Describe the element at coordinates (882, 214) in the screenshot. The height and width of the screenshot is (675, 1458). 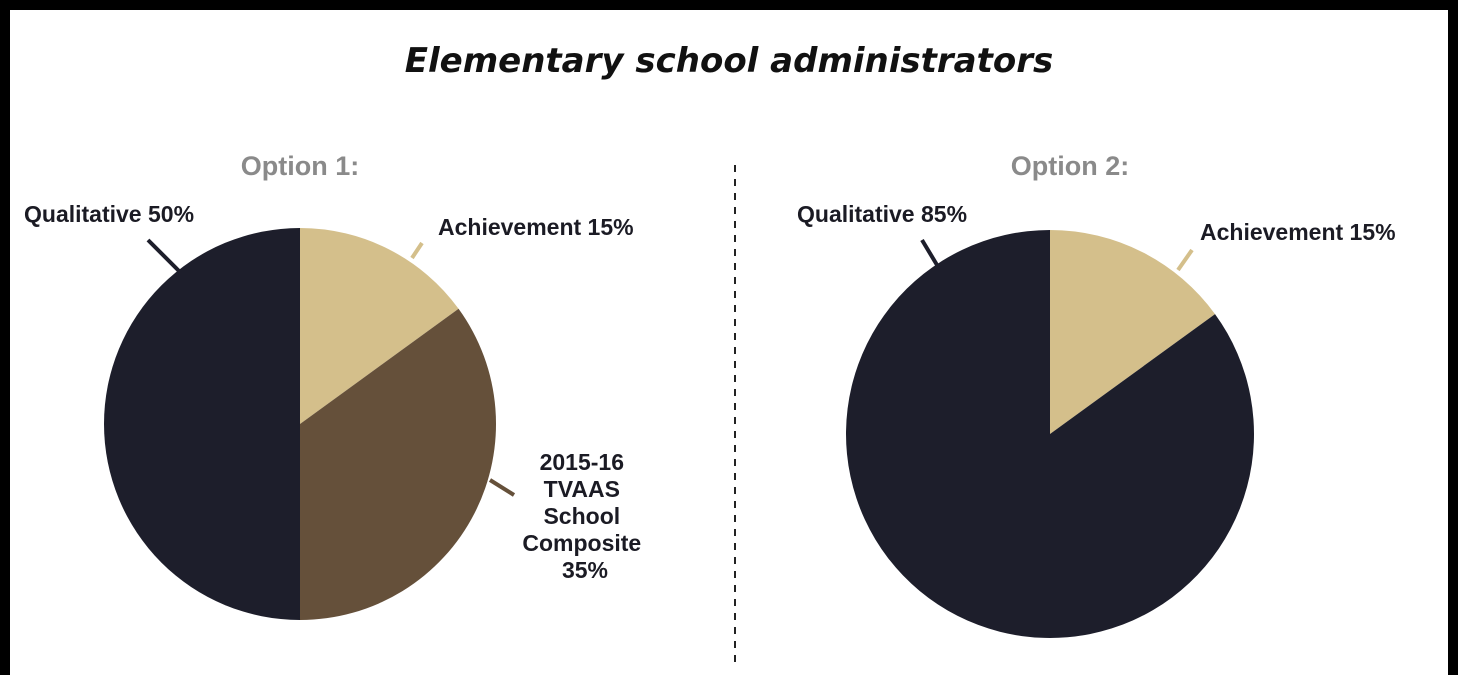
I see `label-qualitative-2: Qualitative 85%` at that location.